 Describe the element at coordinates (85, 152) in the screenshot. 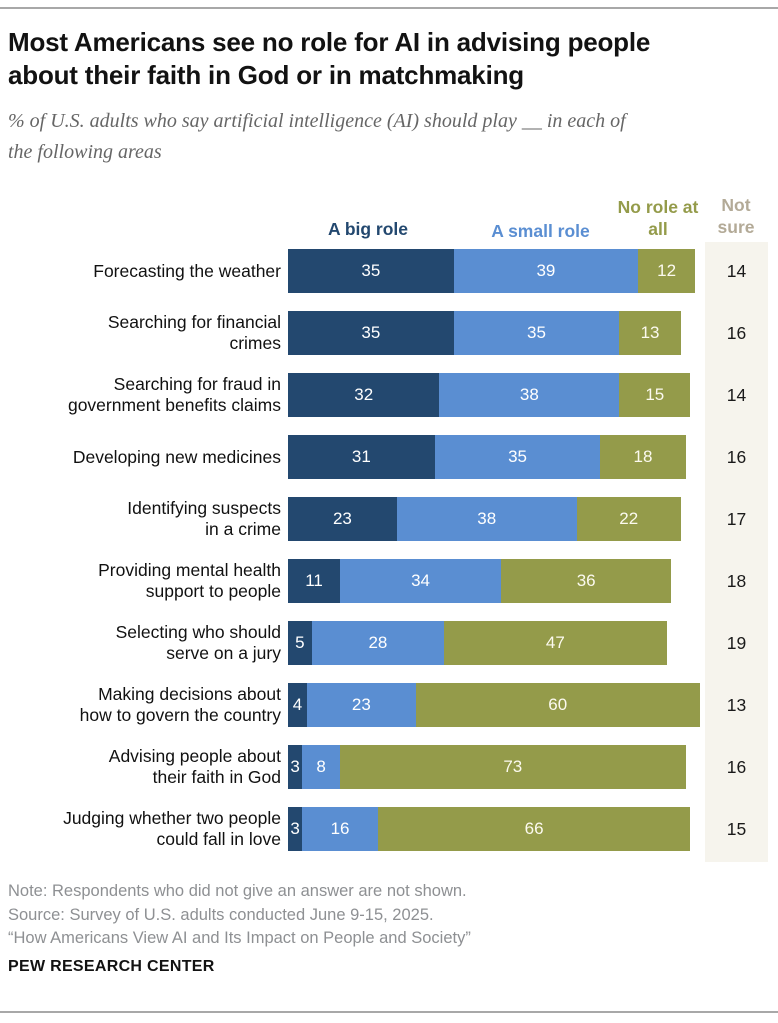

I see `chart-subtitle-line-2: the following areas` at that location.